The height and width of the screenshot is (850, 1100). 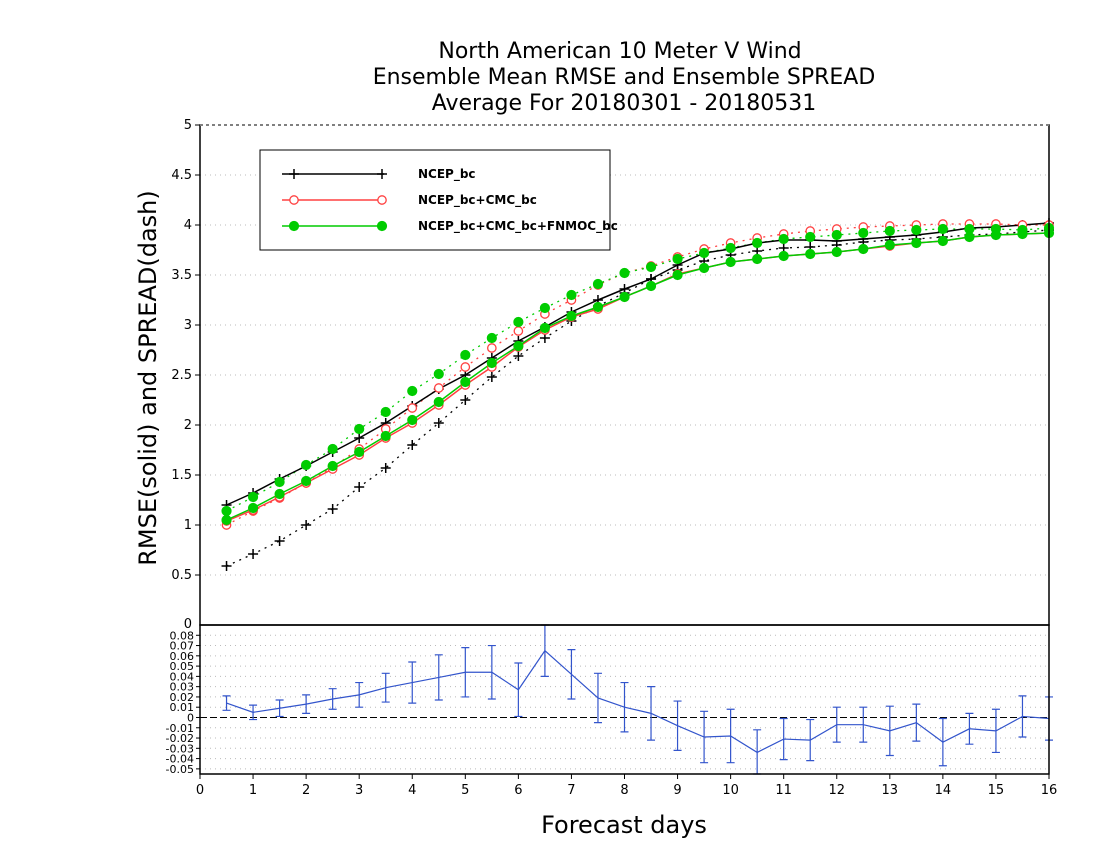 I want to click on difference-line, so click(x=638, y=701).